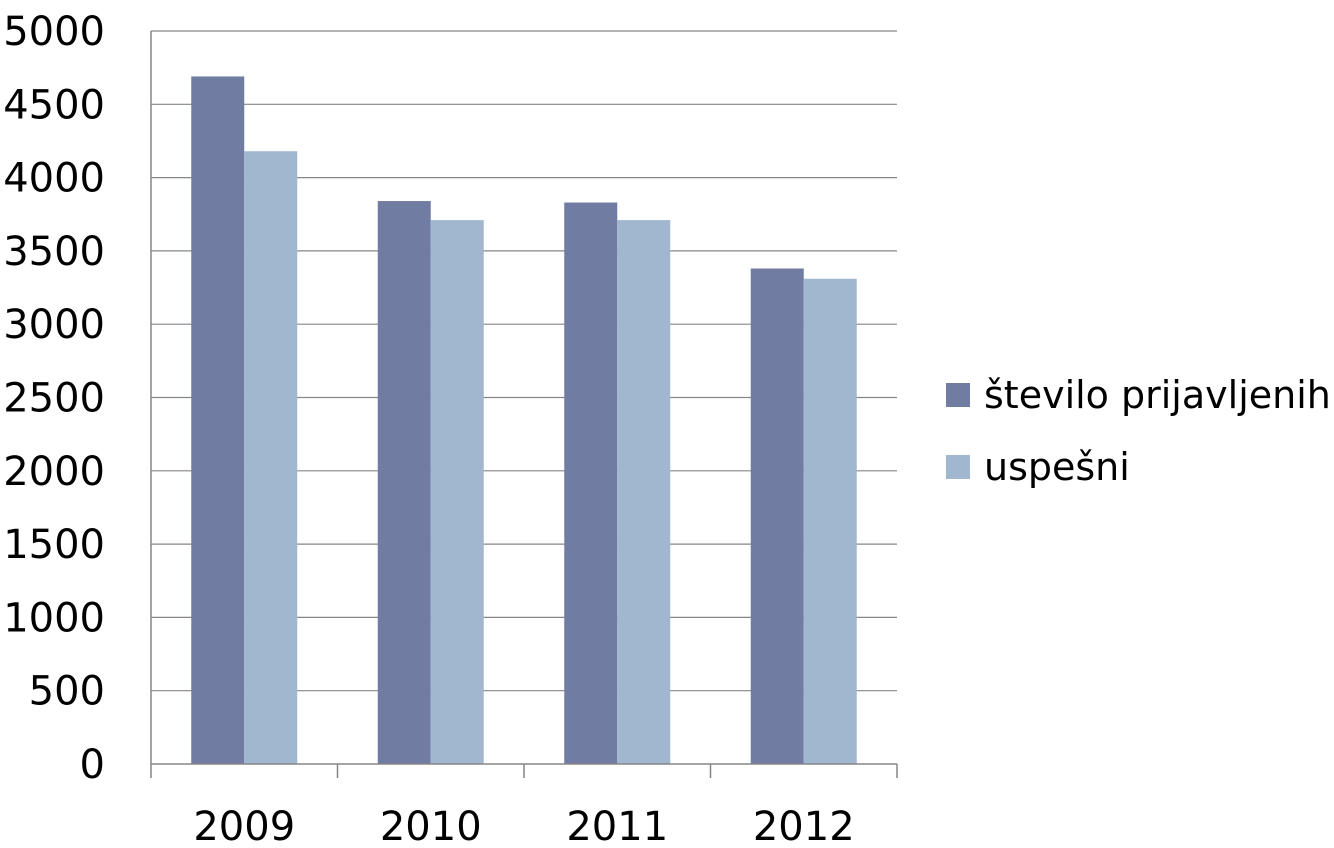 The height and width of the screenshot is (848, 1334). I want to click on y-tick-label: 2500, so click(54, 399).